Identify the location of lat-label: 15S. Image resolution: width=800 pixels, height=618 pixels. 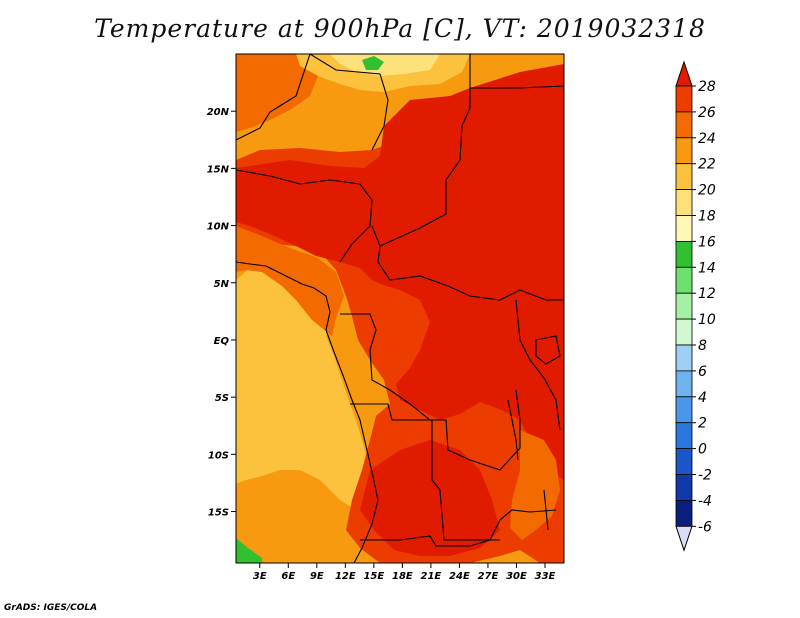
(218, 513).